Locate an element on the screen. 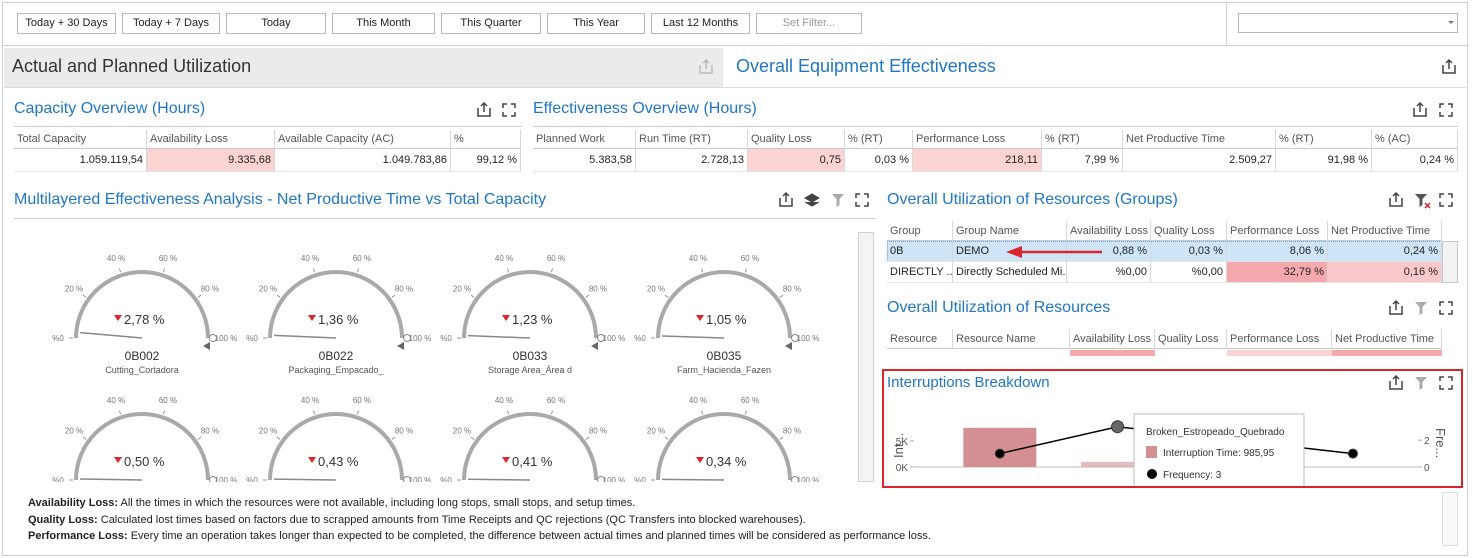 The image size is (1472, 558). table-cell: 0,16 % is located at coordinates (1385, 272).